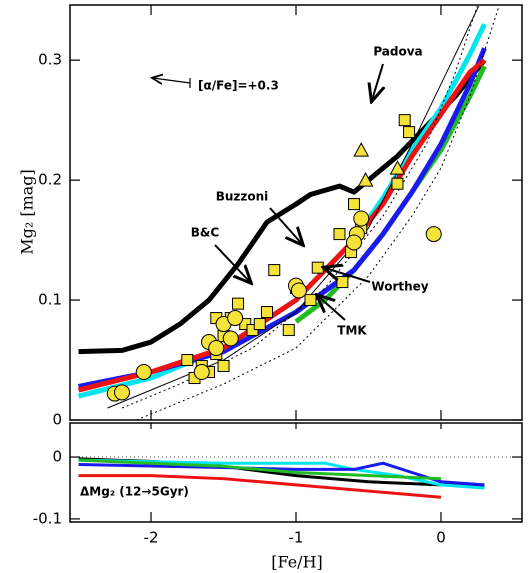  Describe the element at coordinates (57, 420) in the screenshot. I see `y-tick-label: 0` at that location.